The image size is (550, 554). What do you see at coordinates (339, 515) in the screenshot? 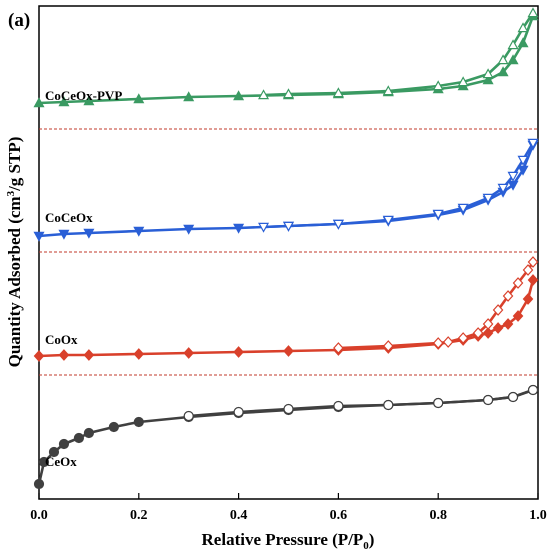
I see `x-tick-label: 0.6` at bounding box center [339, 515].